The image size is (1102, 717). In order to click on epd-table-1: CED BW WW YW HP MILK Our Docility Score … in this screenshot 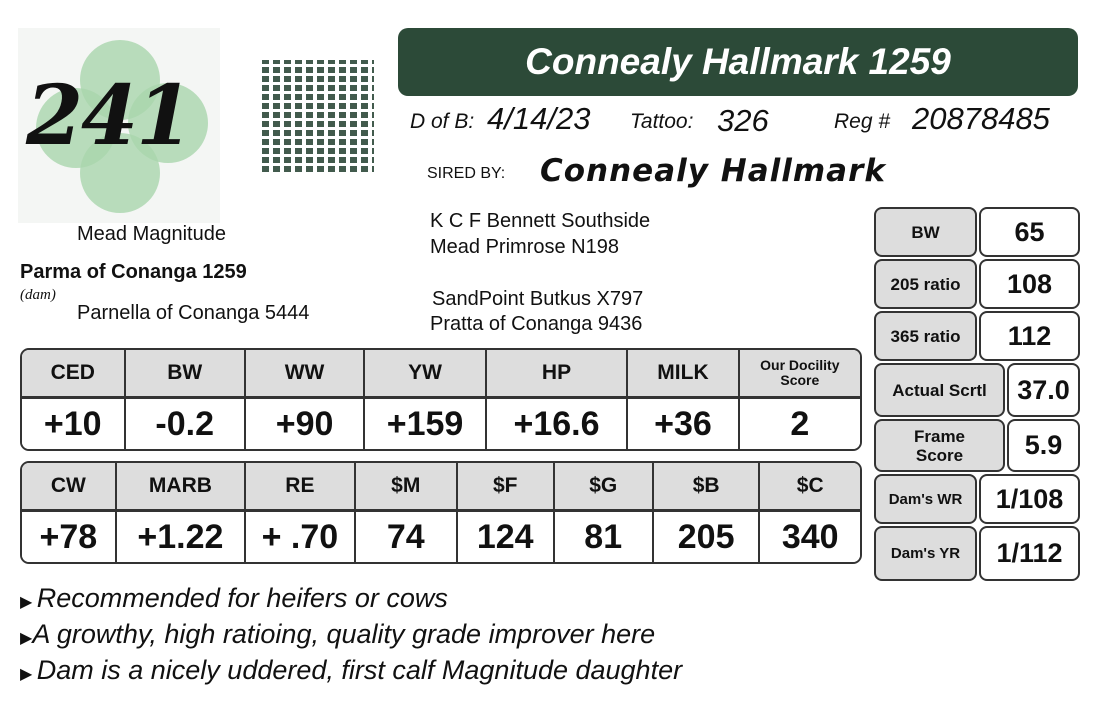, I will do `click(441, 399)`.